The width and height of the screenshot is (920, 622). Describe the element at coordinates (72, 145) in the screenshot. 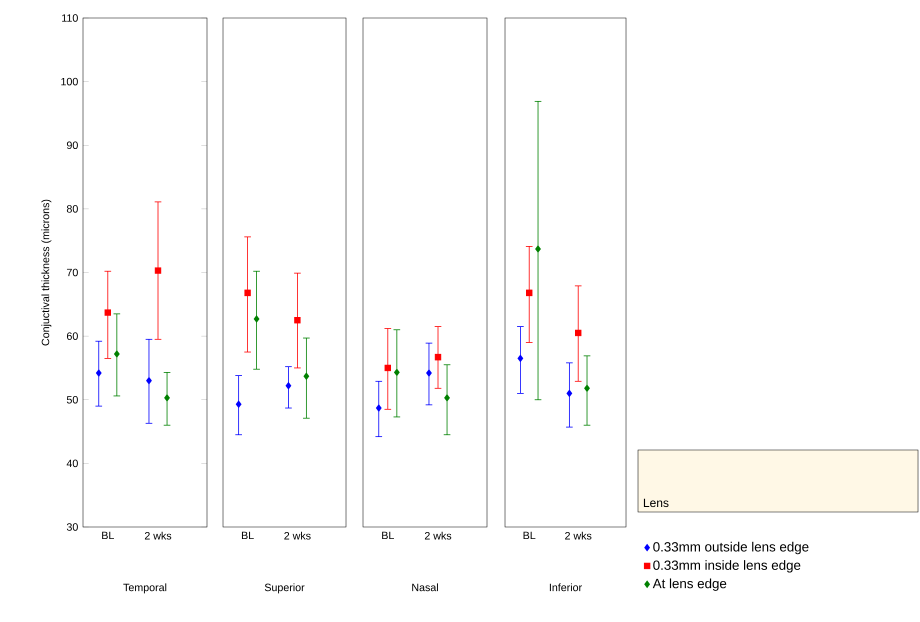

I see `y-tick-label: 90` at that location.